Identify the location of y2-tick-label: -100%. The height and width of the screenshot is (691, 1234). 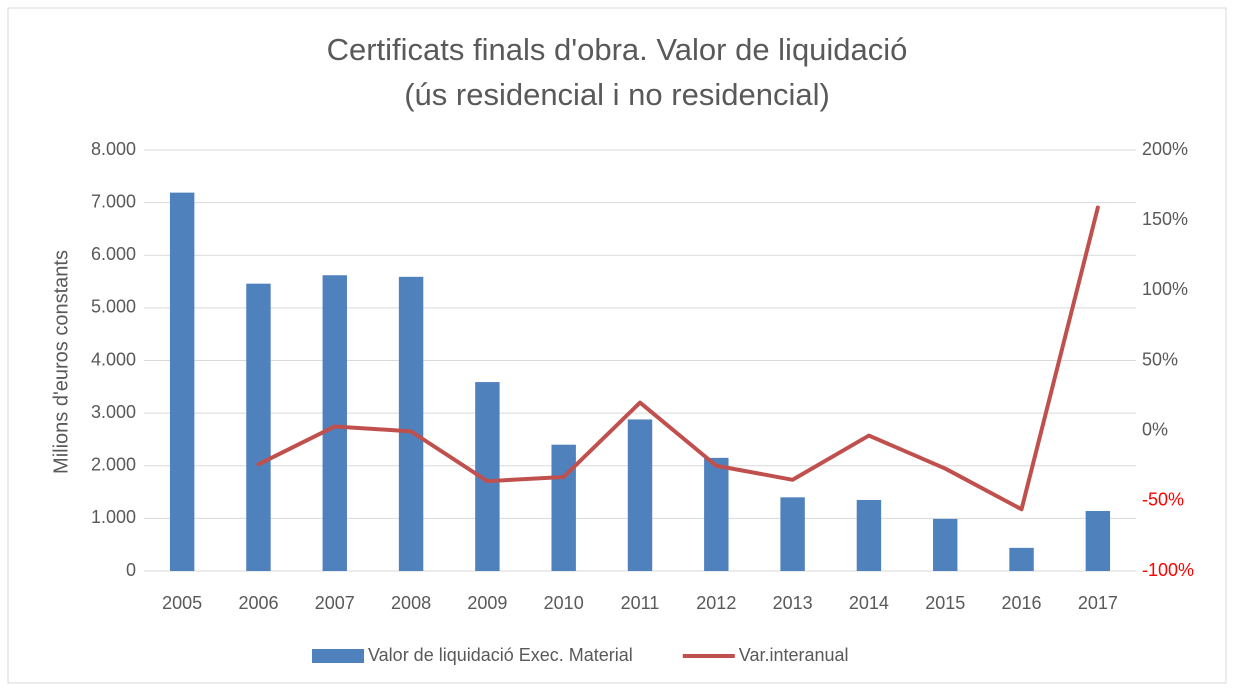
(1168, 570).